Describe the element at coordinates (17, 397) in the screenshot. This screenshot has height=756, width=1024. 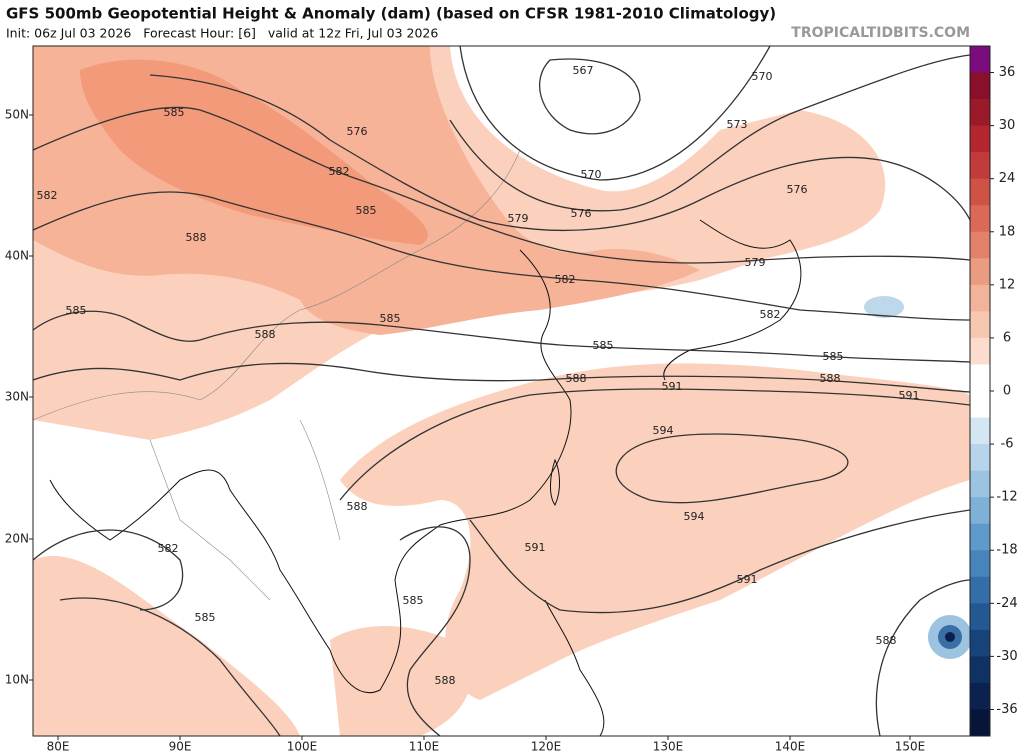
I see `lat-label: 30N` at that location.